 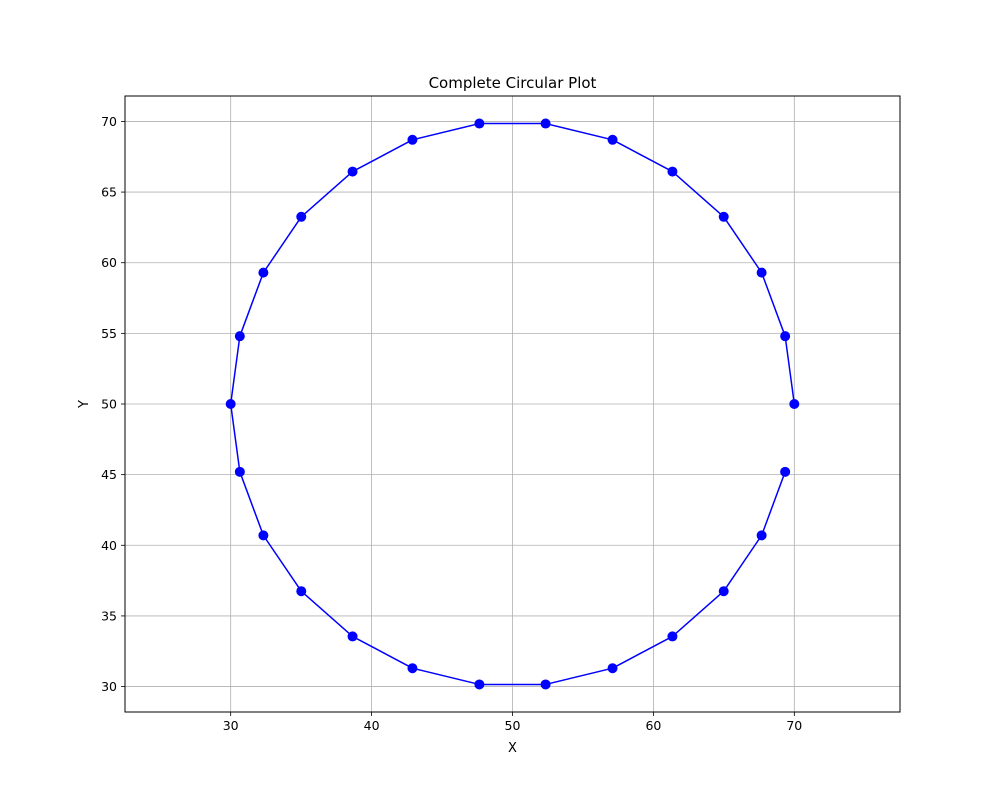 I want to click on y-tick-label: 55, so click(x=109, y=333).